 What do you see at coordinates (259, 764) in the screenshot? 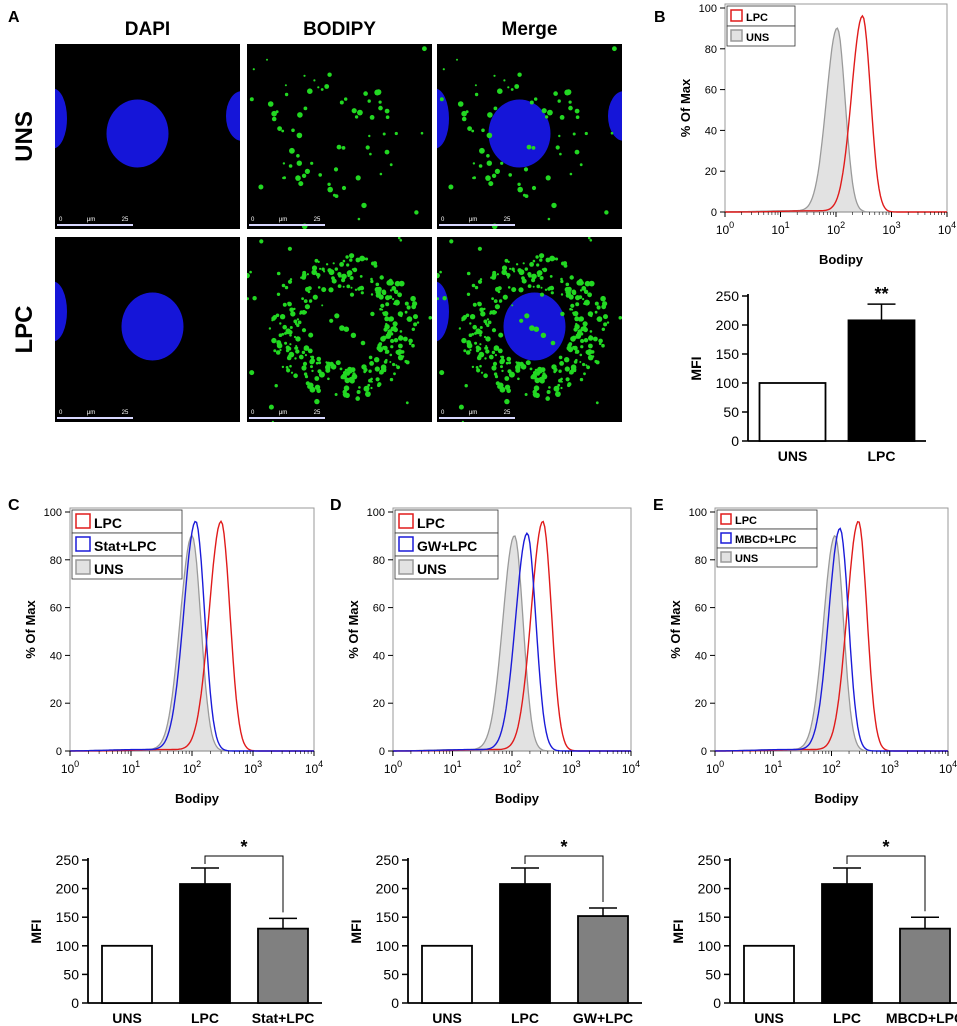
I see `x-tick-exponent: 3` at bounding box center [259, 764].